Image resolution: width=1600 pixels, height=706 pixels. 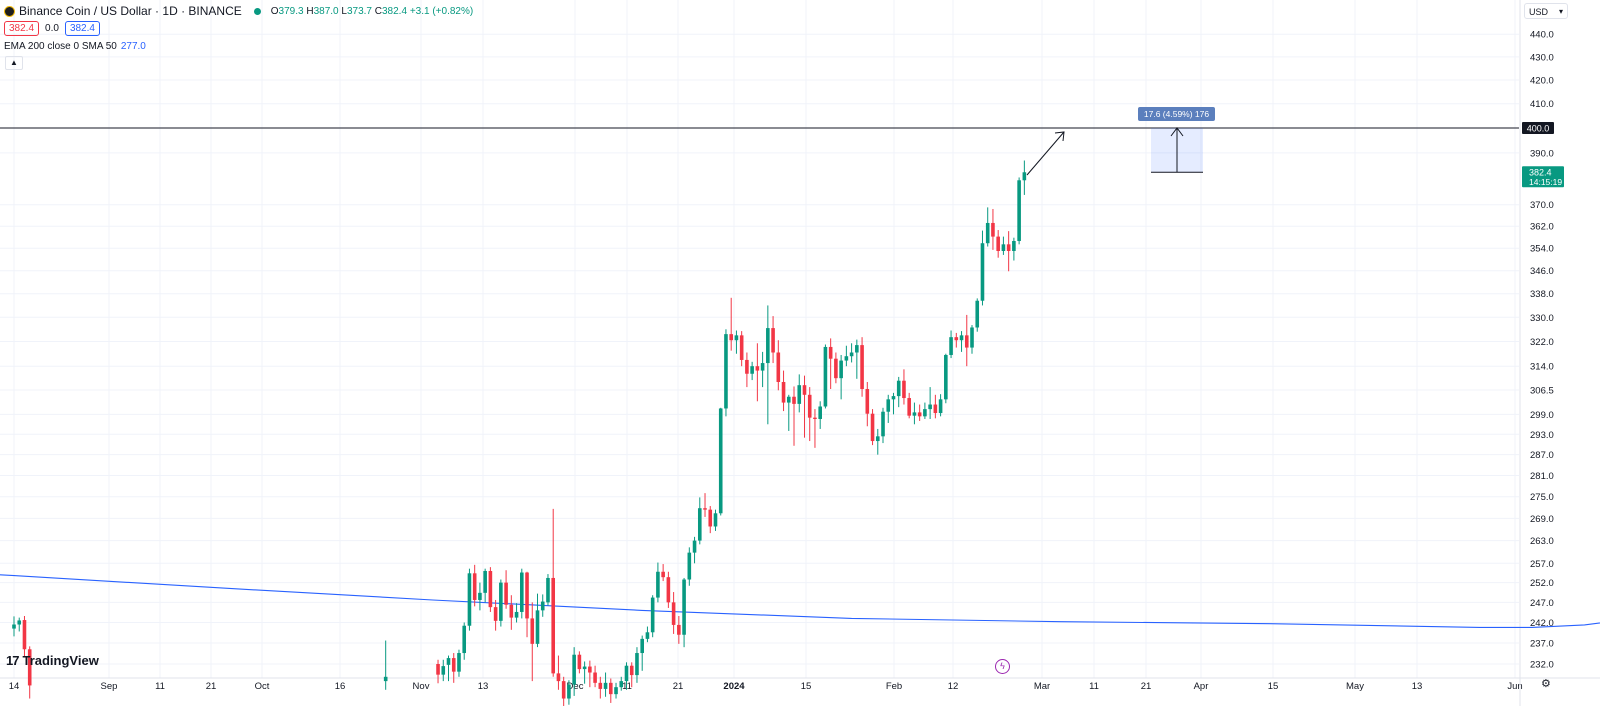 What do you see at coordinates (1545, 182) in the screenshot?
I see `countdown-label: 14:15:19` at bounding box center [1545, 182].